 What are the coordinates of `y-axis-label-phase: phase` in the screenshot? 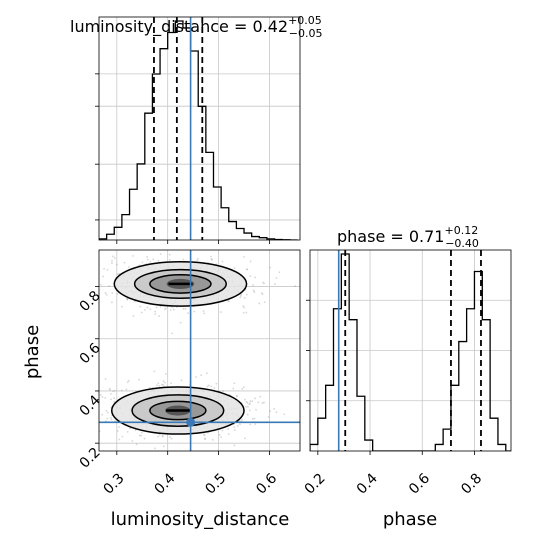 It's located at (32, 352).